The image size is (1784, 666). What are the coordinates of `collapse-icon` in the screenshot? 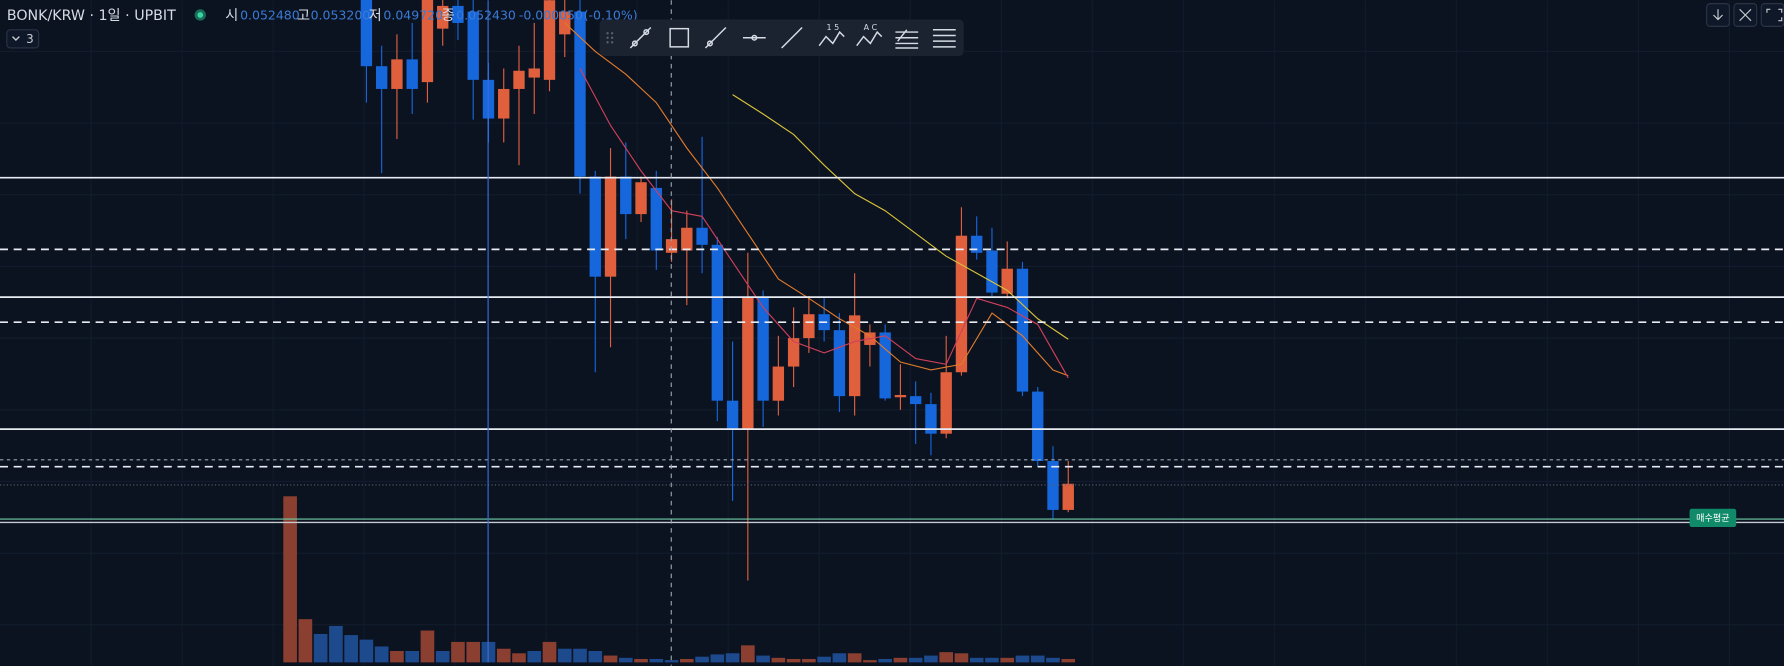 It's located at (1745, 15).